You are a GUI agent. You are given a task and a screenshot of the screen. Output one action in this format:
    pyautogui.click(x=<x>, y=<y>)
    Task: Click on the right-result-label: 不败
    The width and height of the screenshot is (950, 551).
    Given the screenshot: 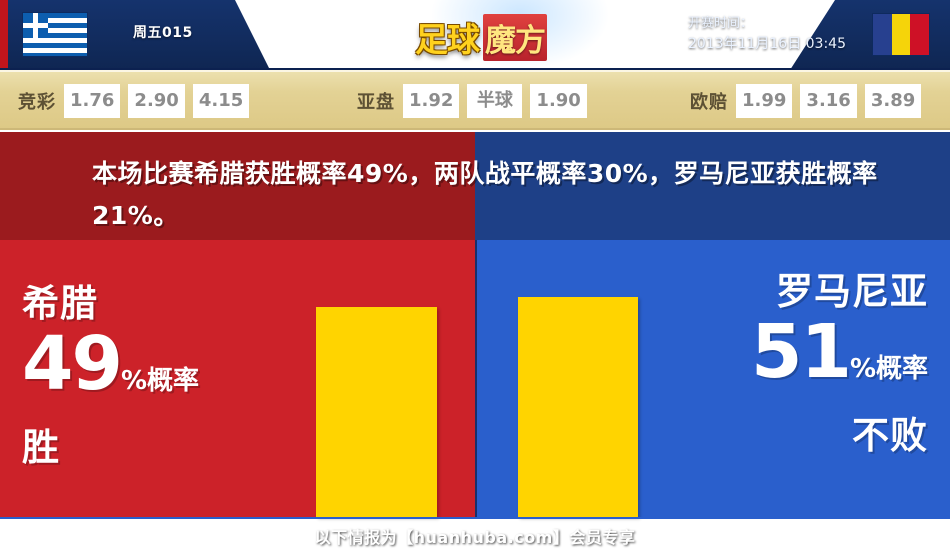 What is the action you would take?
    pyautogui.click(x=890, y=435)
    